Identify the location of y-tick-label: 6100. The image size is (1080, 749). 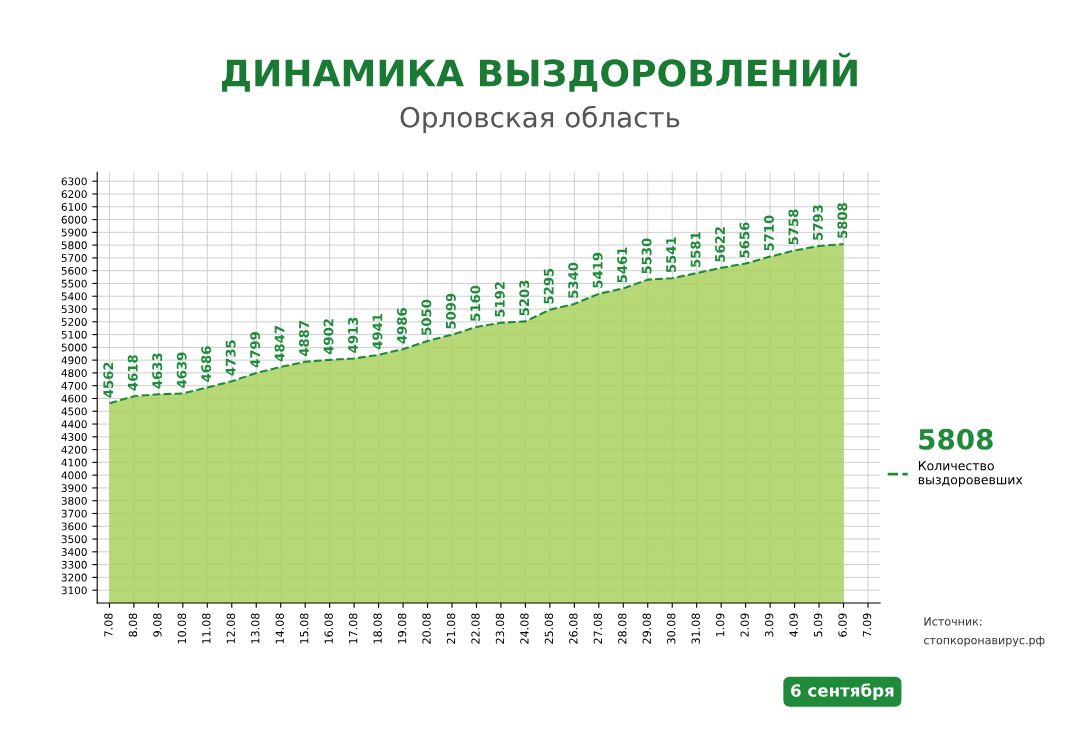
(74, 207).